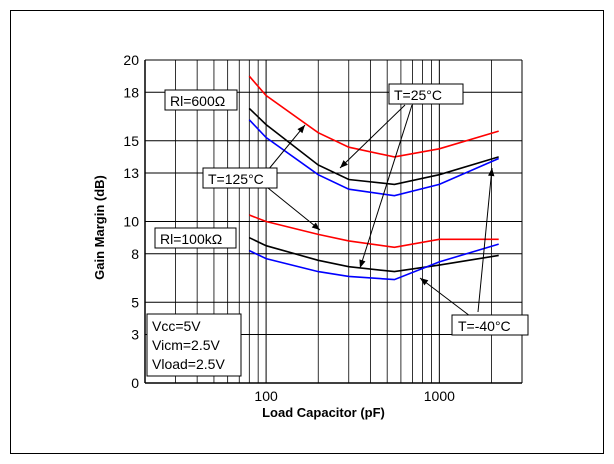 The image size is (614, 464). I want to click on y-tick-label: 0, so click(135, 383).